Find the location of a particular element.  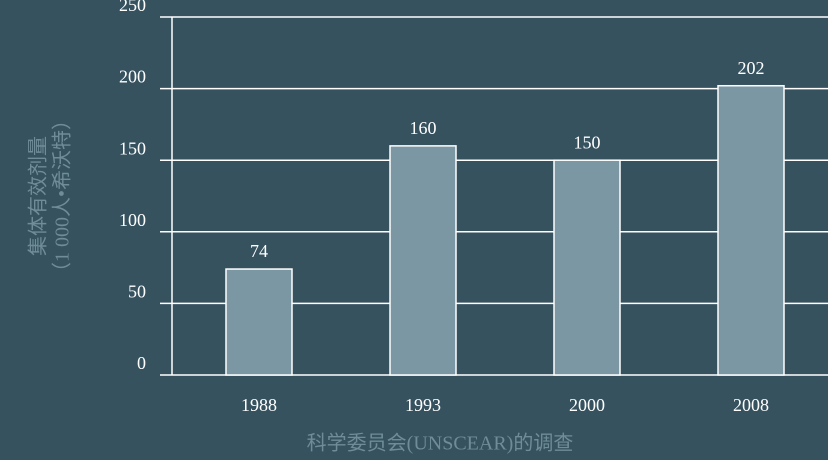

data-label: 202 is located at coordinates (751, 68).